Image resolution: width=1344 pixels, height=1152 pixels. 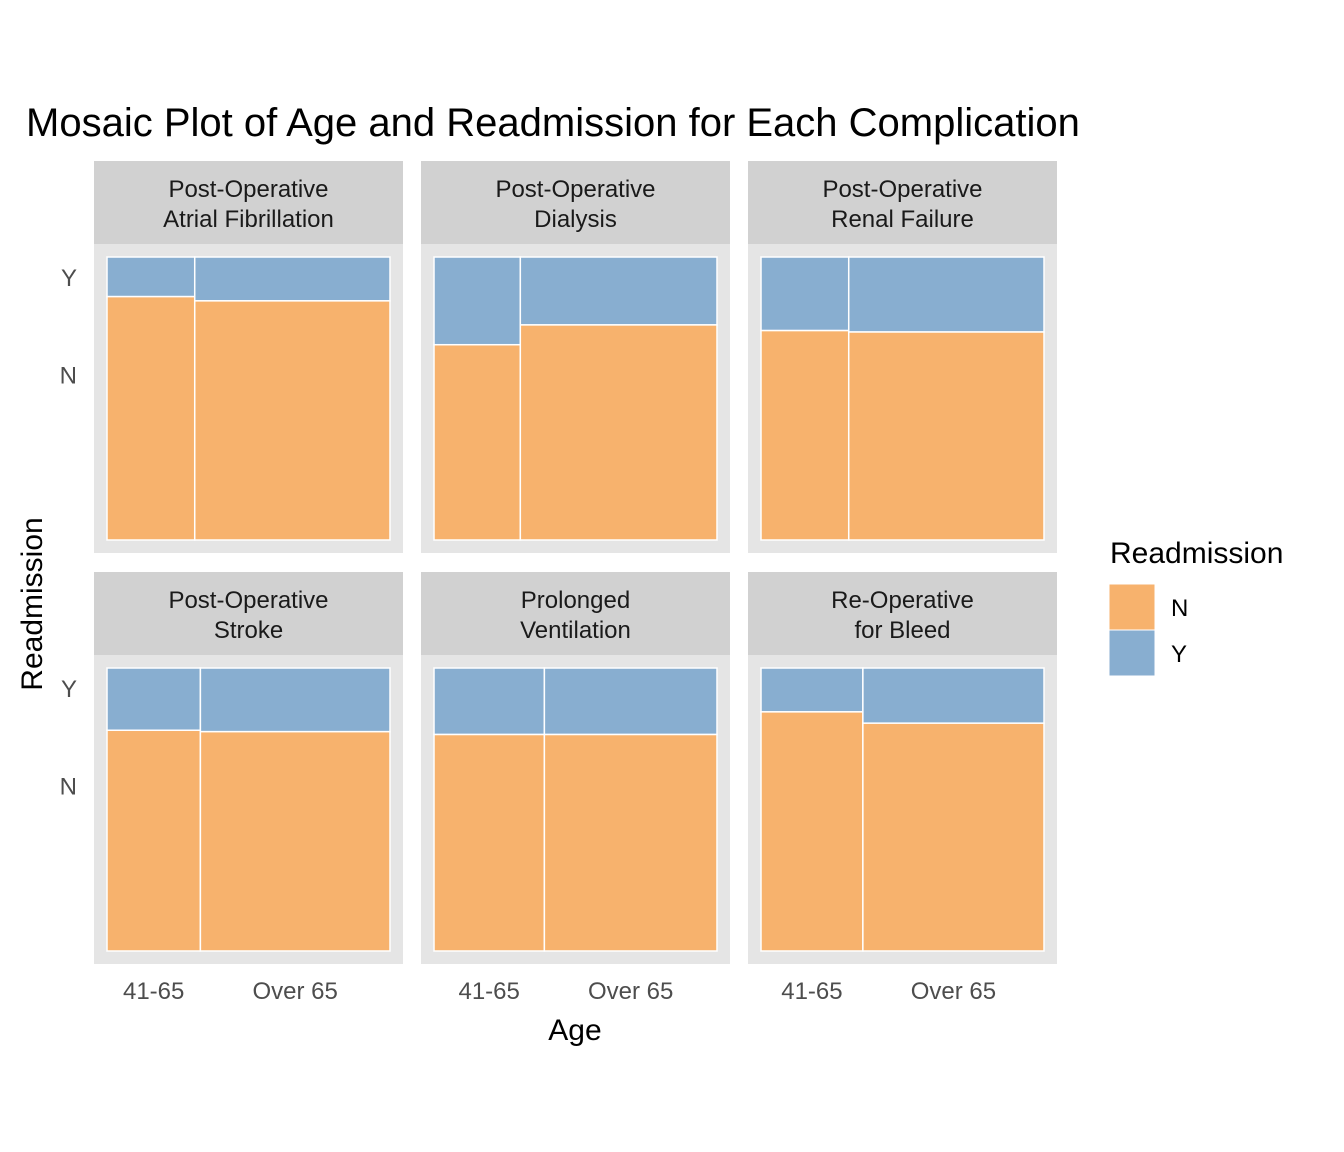 I want to click on legend-key-Y, so click(x=1132, y=653).